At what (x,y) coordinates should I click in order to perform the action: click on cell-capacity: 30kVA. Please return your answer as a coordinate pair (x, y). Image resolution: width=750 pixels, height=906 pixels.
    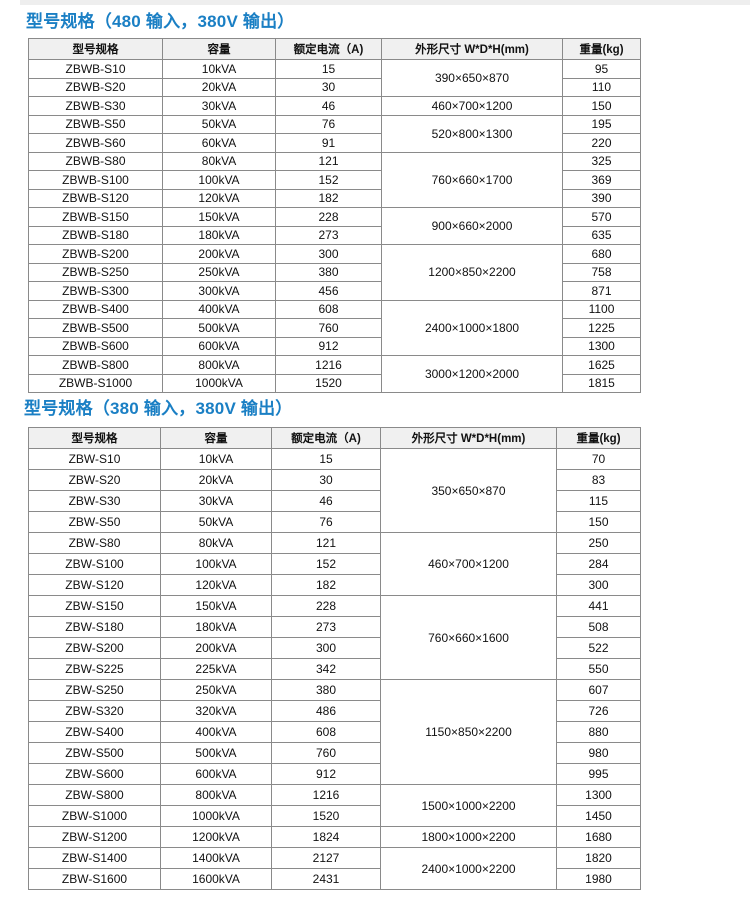
    Looking at the image, I should click on (216, 501).